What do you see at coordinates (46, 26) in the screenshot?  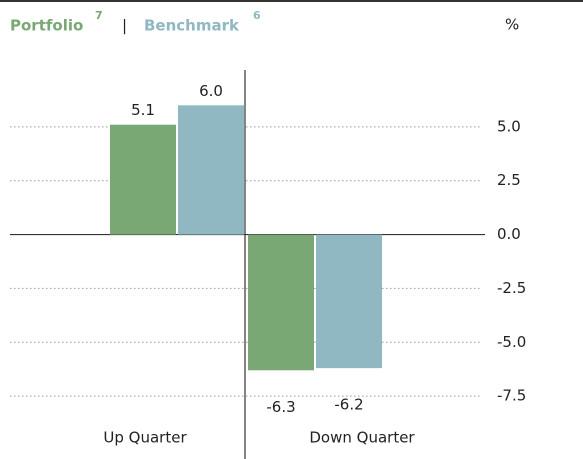 I see `legend-entry: Portfolio` at bounding box center [46, 26].